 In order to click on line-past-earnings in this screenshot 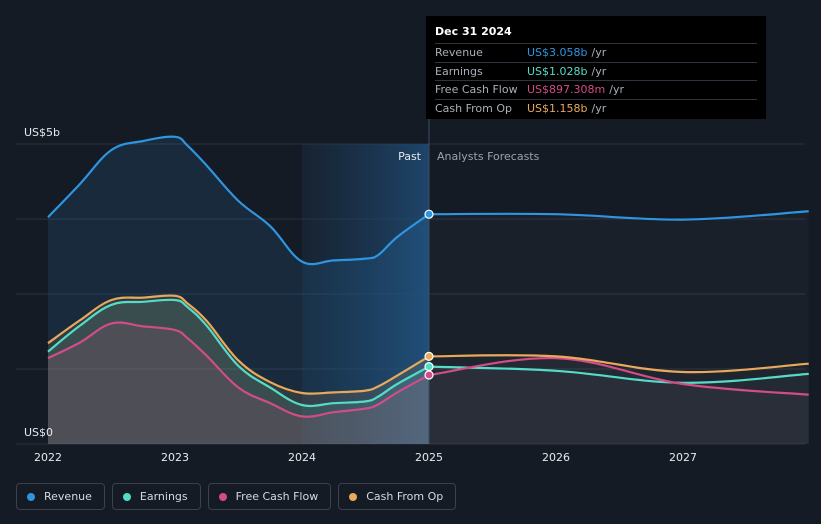, I will do `click(238, 353)`.